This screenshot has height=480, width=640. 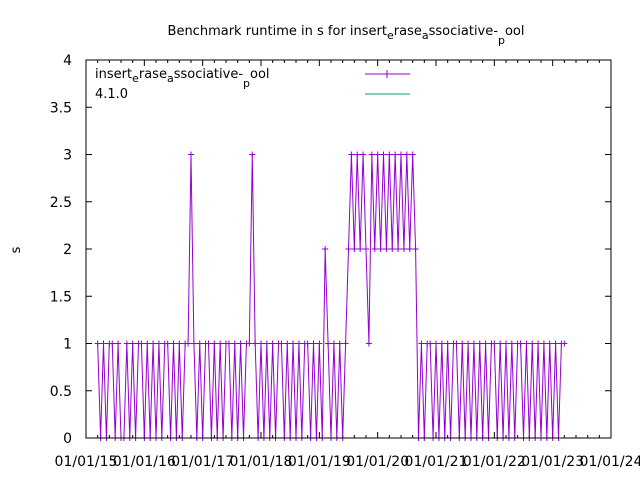 I want to click on x-tick-label: 01/01/20, so click(x=377, y=462).